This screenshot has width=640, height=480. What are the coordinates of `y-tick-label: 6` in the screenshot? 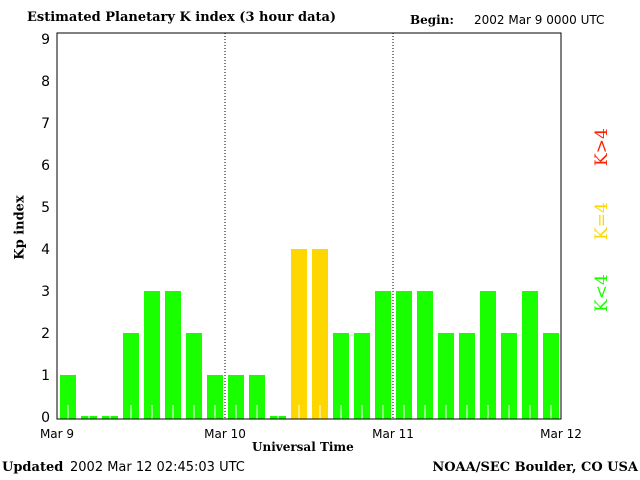 It's located at (45, 166).